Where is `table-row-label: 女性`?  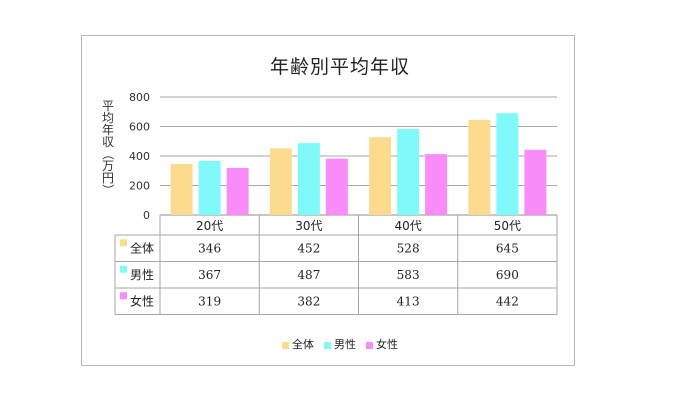 table-row-label: 女性 is located at coordinates (142, 300).